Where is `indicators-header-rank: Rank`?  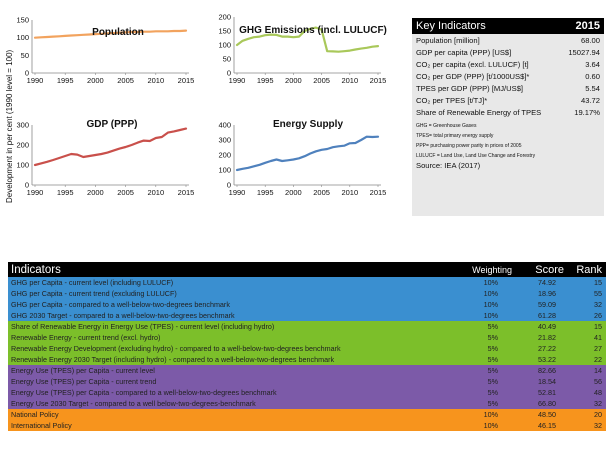 indicators-header-rank: Rank is located at coordinates (589, 269).